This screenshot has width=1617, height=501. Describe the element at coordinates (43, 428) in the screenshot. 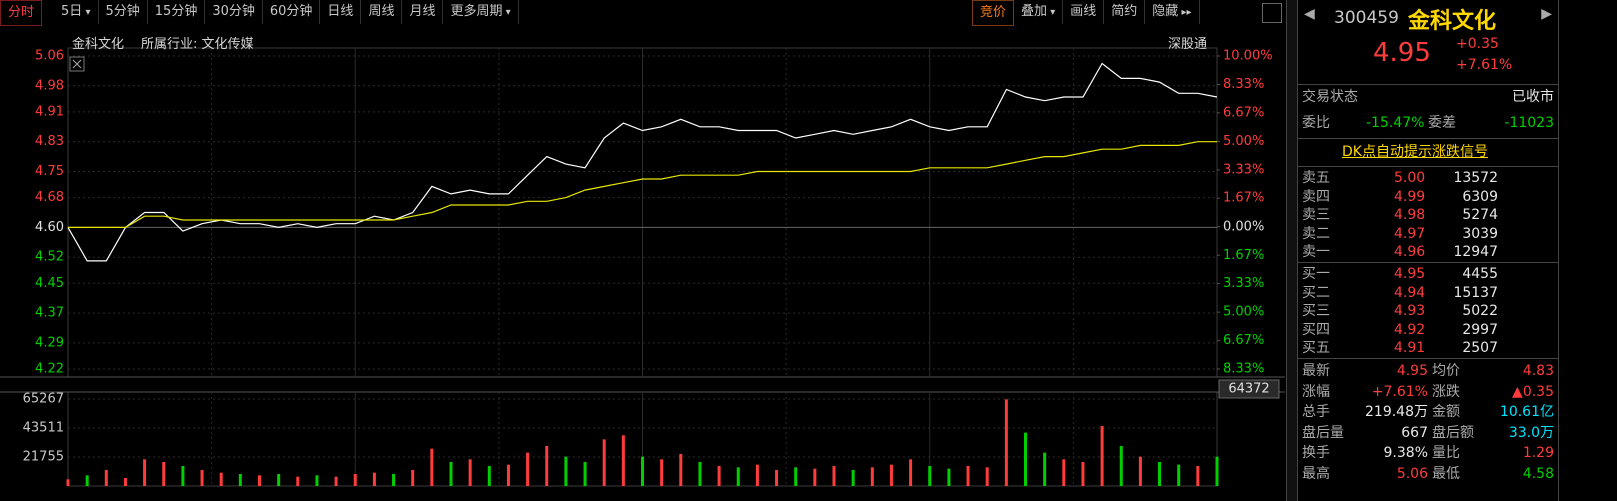

I see `volume-tick-label: 43511` at that location.